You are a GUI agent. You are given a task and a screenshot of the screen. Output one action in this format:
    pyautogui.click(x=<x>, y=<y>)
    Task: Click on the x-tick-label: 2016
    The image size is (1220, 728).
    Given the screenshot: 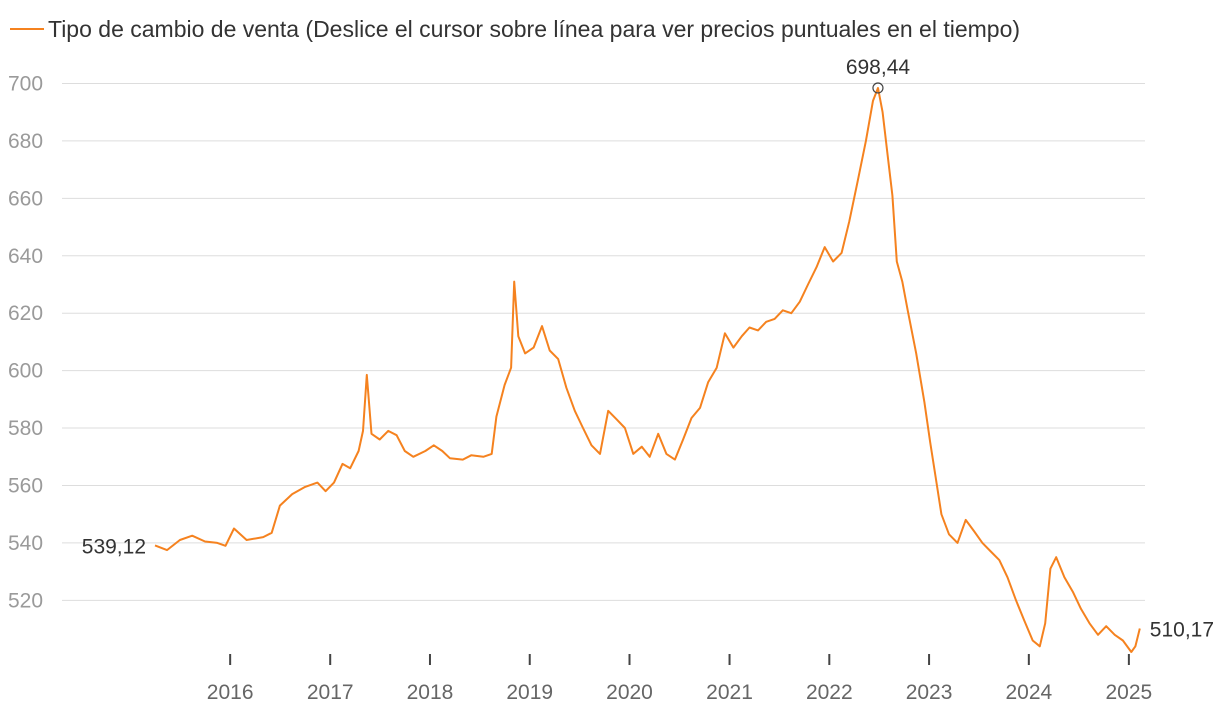 What is the action you would take?
    pyautogui.click(x=230, y=692)
    